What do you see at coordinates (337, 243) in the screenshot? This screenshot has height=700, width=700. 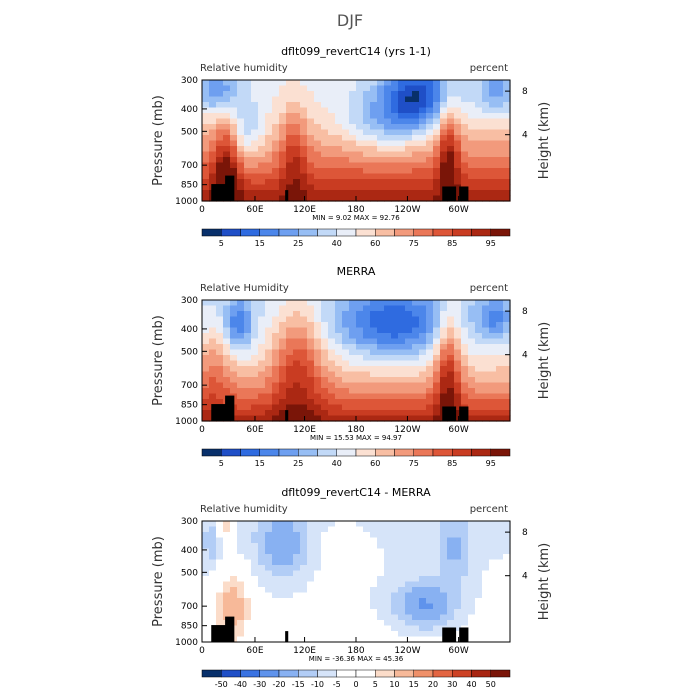 I see `colorbar-label: 40` at bounding box center [337, 243].